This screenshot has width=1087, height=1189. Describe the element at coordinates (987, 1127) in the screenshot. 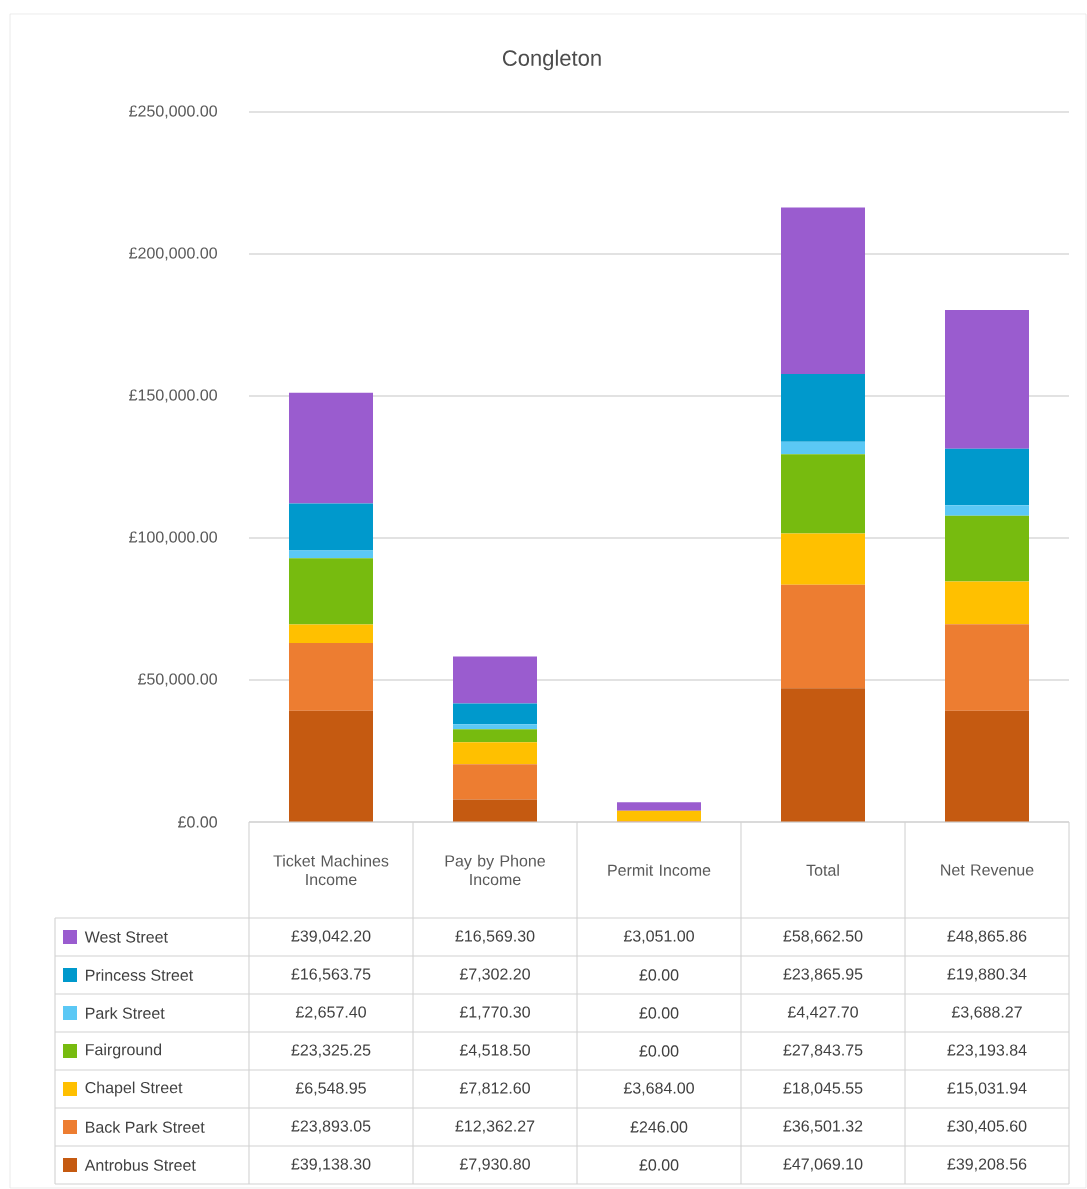

I see `data-label: £30,405.60` at that location.